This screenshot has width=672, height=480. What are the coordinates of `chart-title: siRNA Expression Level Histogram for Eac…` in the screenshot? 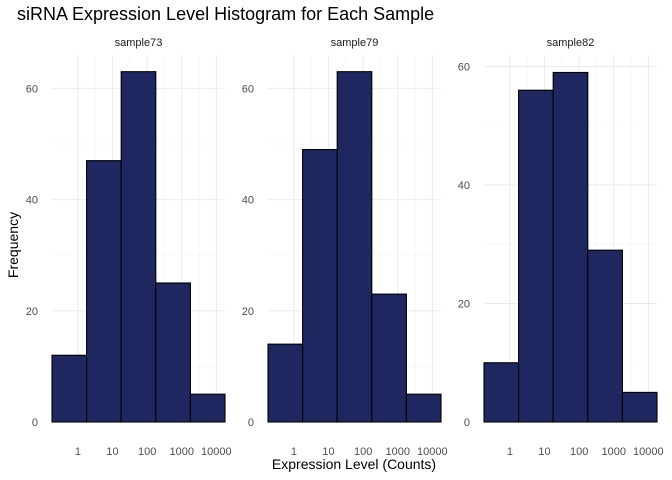 It's located at (225, 14).